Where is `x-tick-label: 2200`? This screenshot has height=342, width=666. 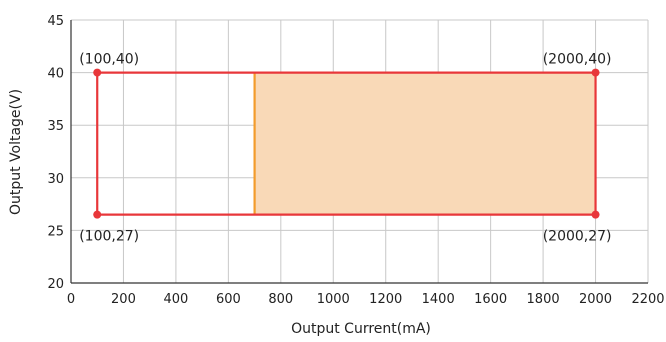
x-tick-label: 2200 is located at coordinates (647, 299).